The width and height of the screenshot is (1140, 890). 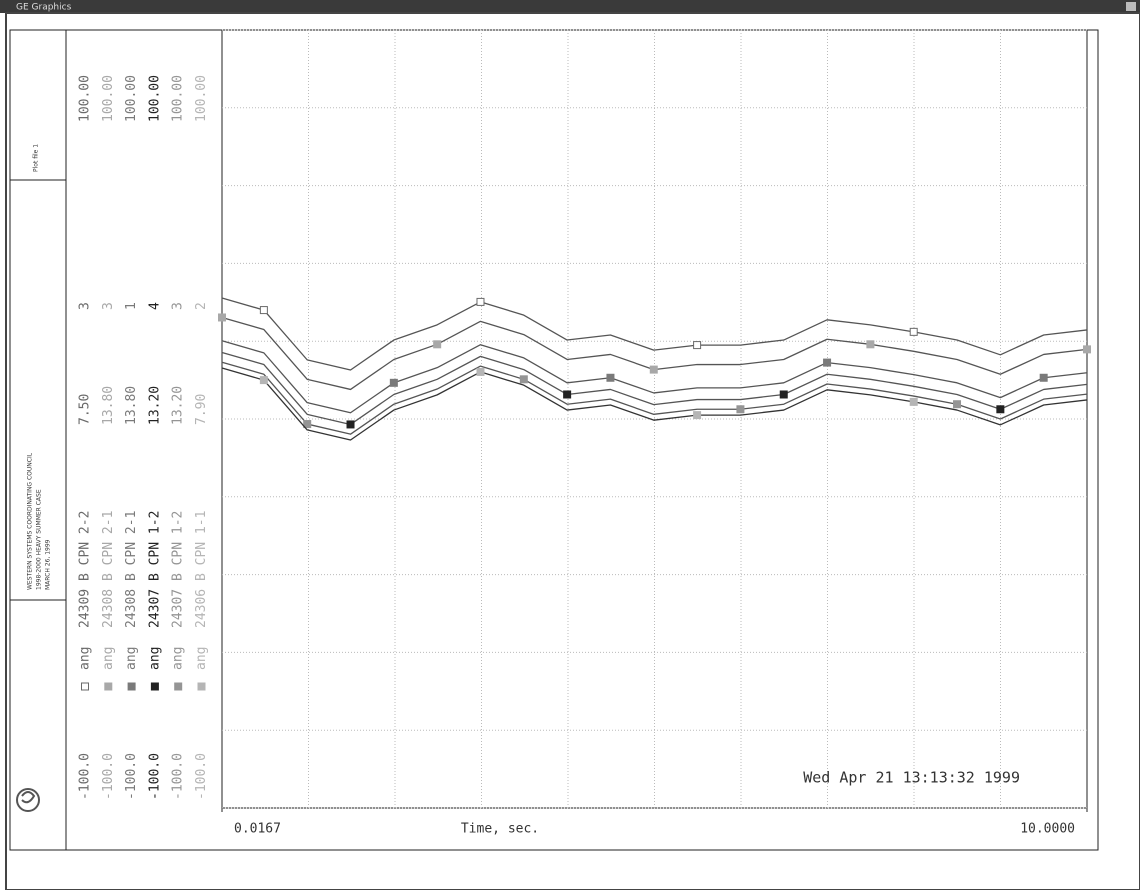 I want to click on case-line: MARCH 26, 1999, so click(x=48, y=564).